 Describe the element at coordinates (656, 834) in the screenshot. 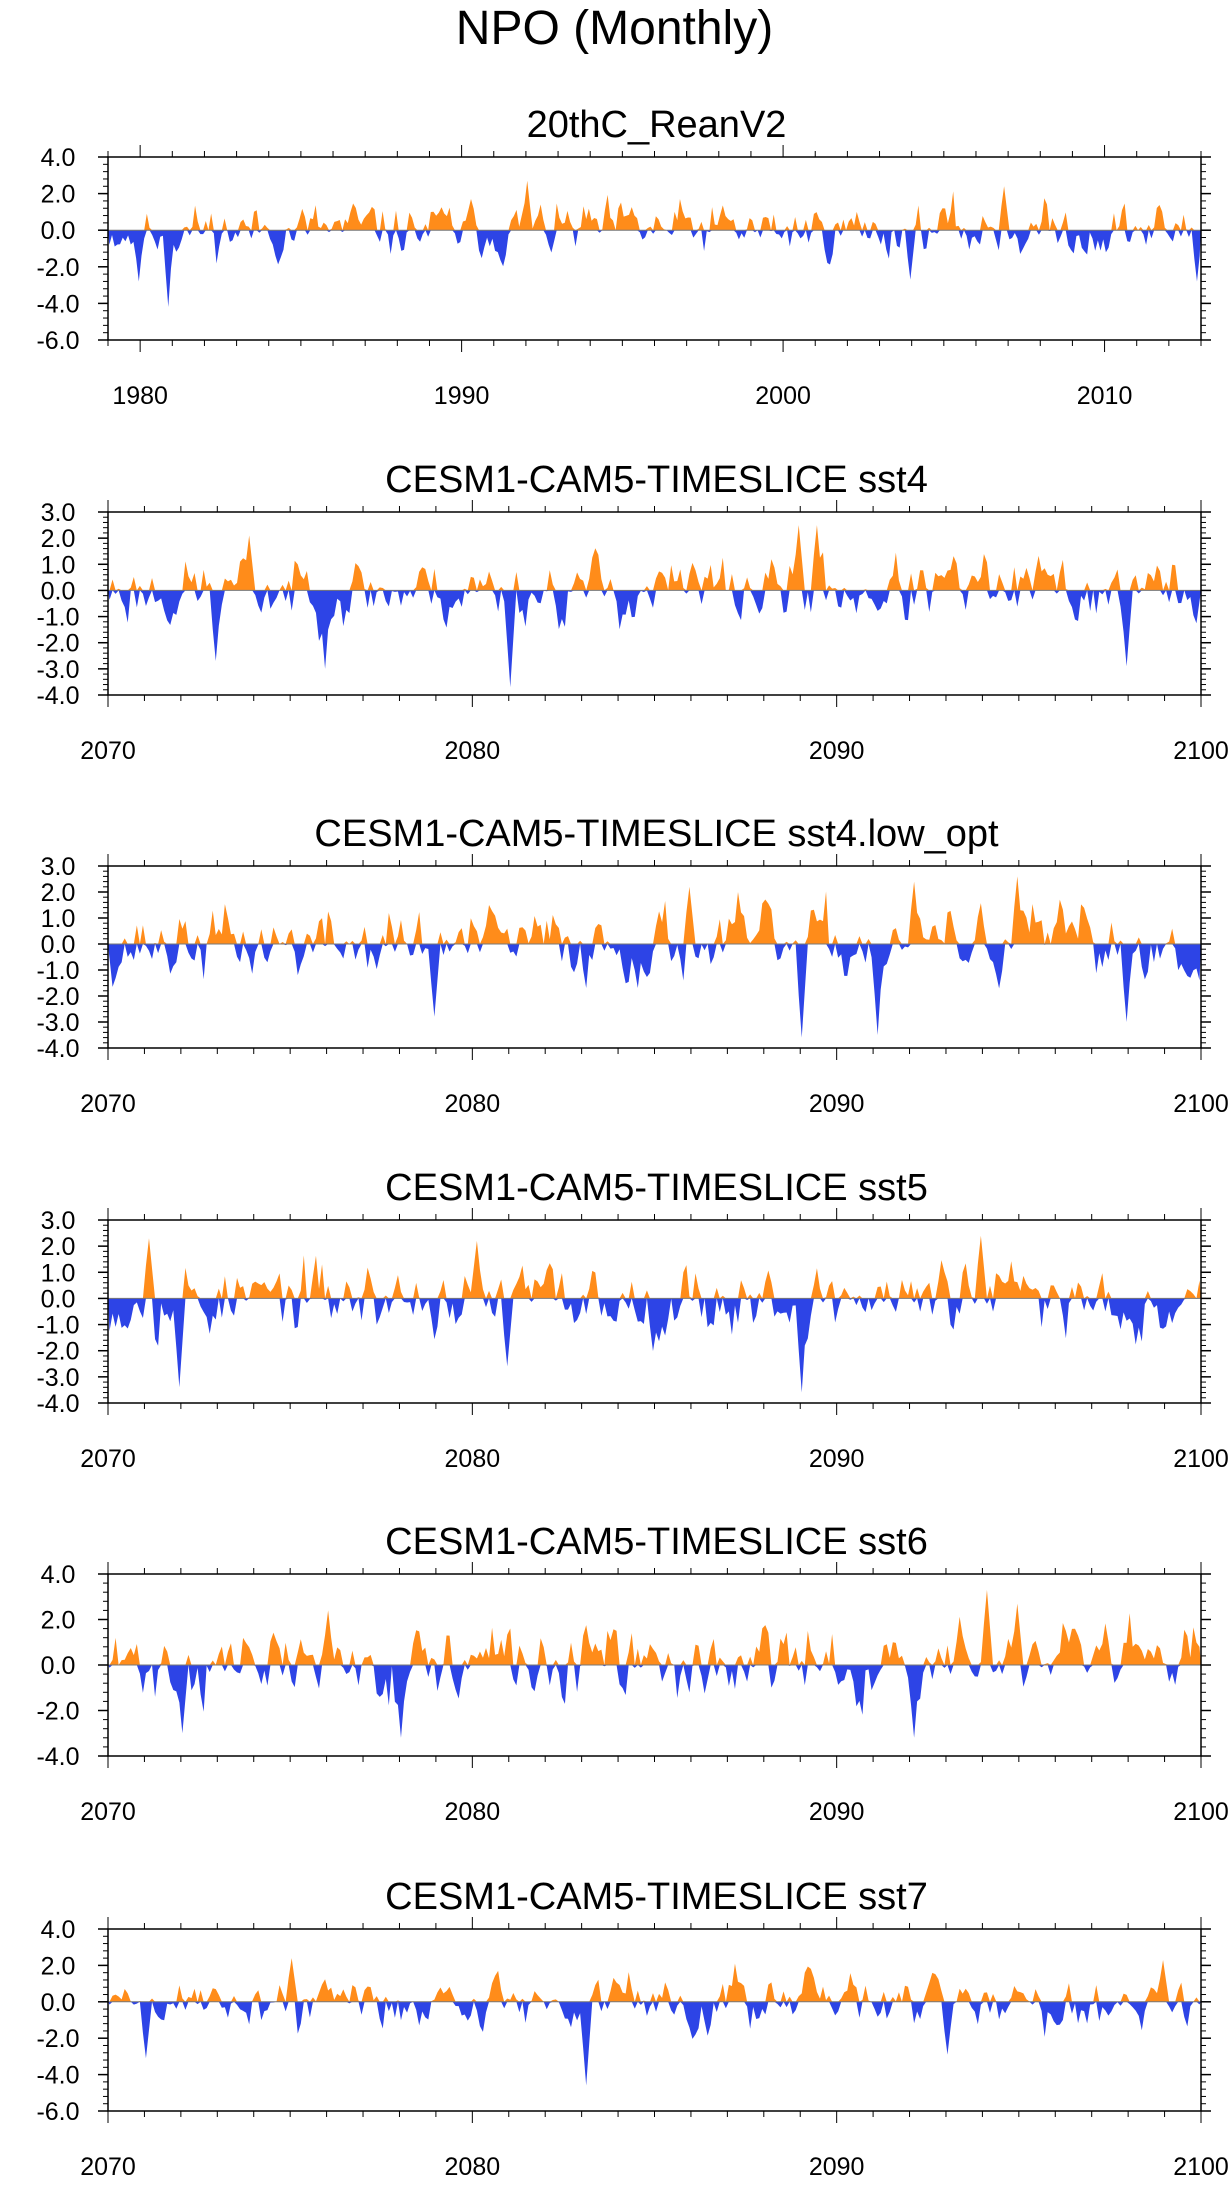

I see `chart-title: CESM1-CAM5-TIMESLICE sst4.low_opt` at that location.